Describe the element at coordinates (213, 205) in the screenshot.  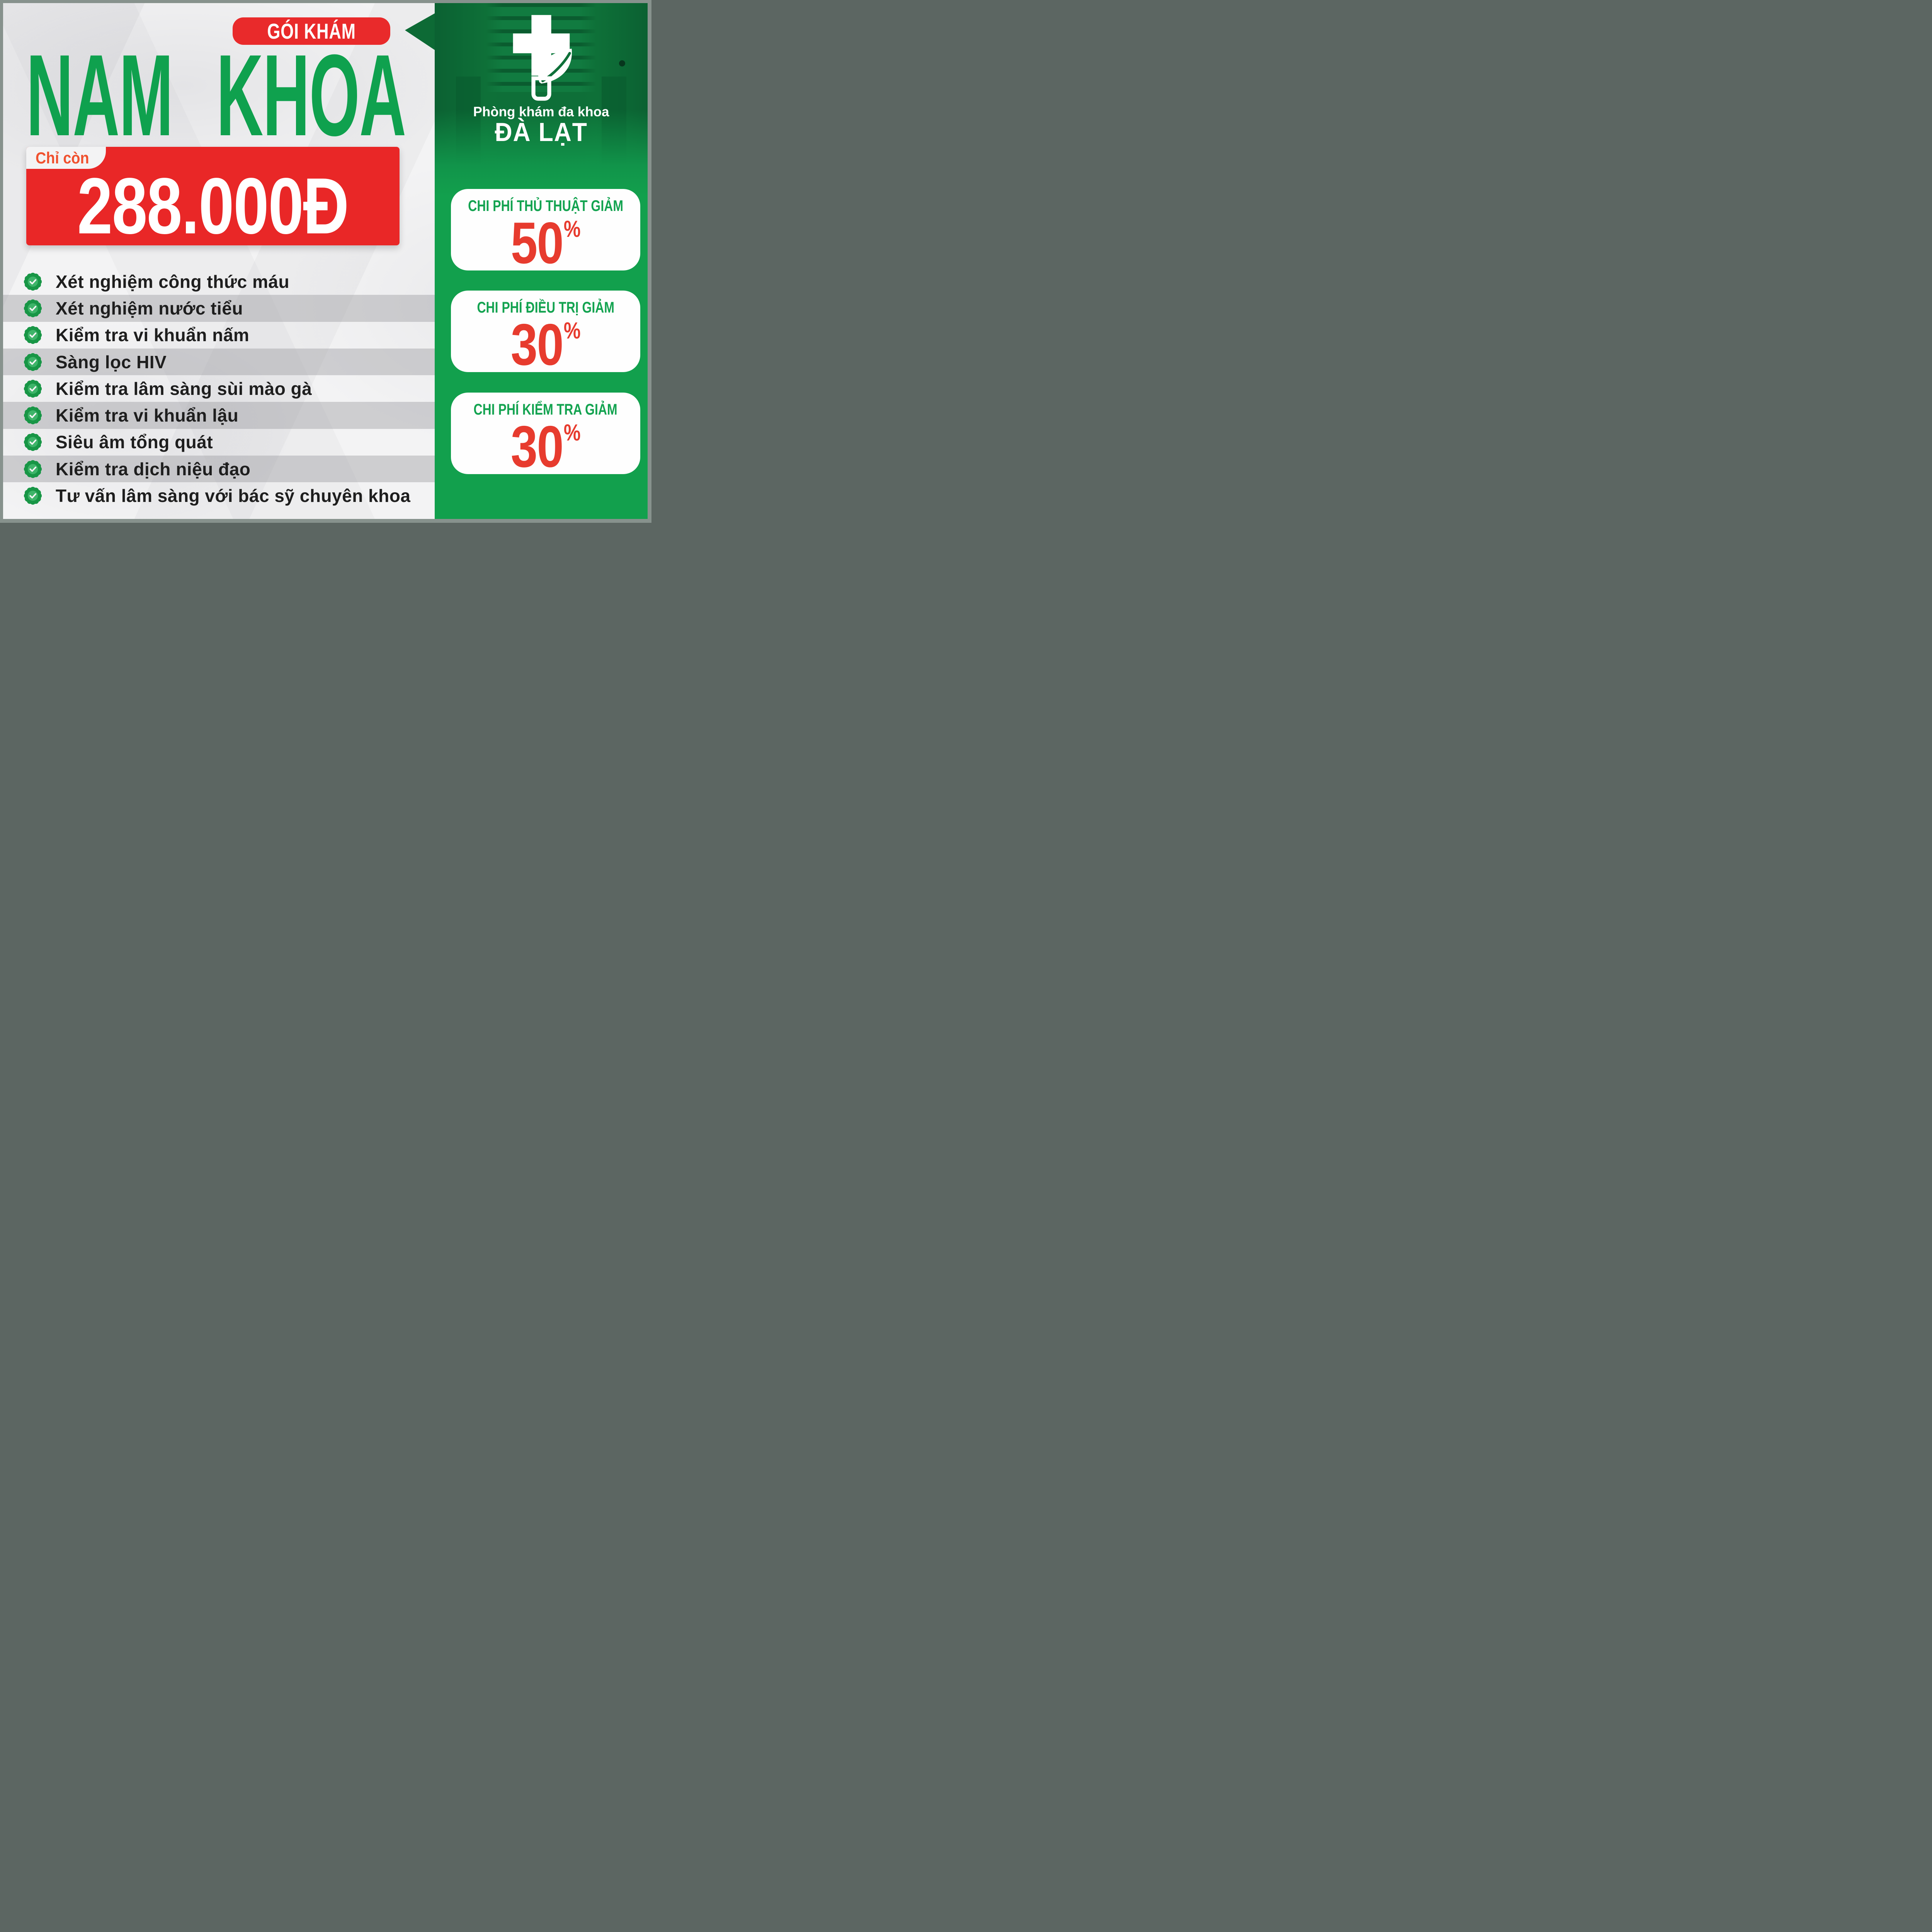
I see `price-amount-text: 288.000Đ` at that location.